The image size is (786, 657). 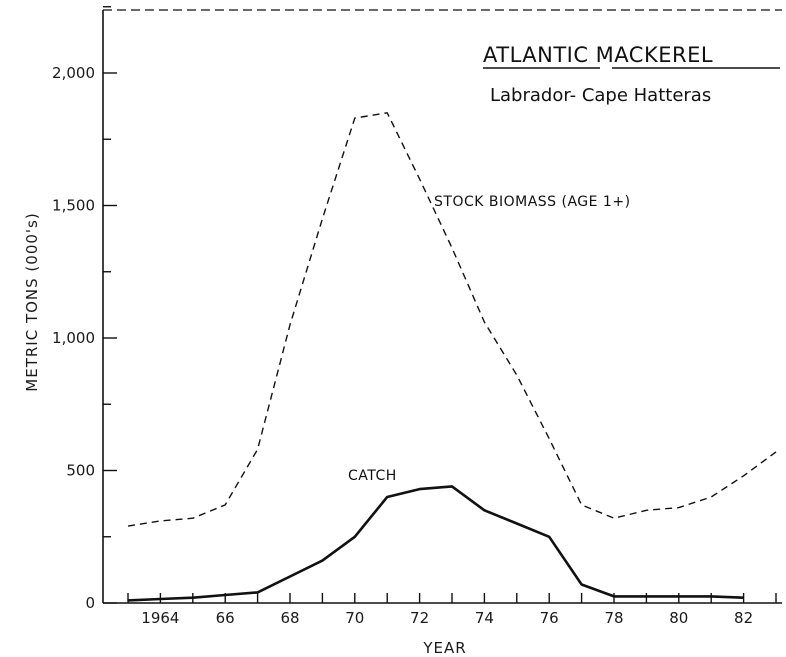 What do you see at coordinates (289, 618) in the screenshot?
I see `x-tick-label: 68` at bounding box center [289, 618].